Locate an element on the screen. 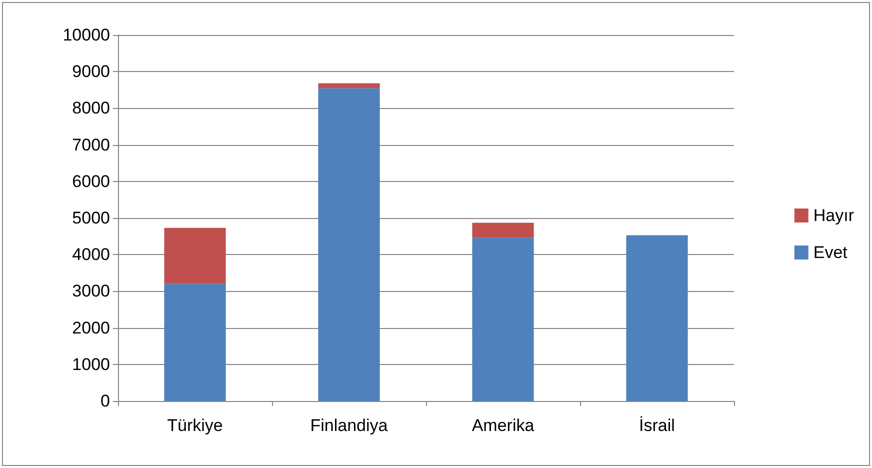  y-tick-label: 6000 is located at coordinates (91, 181).